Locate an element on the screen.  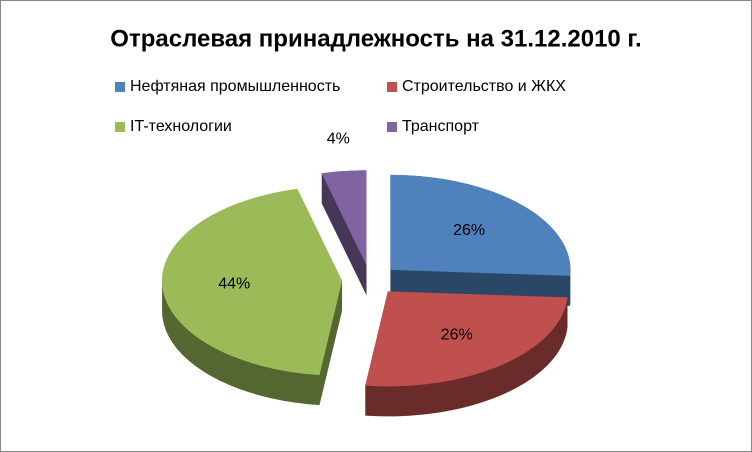
legend-label: Транспорт is located at coordinates (441, 126).